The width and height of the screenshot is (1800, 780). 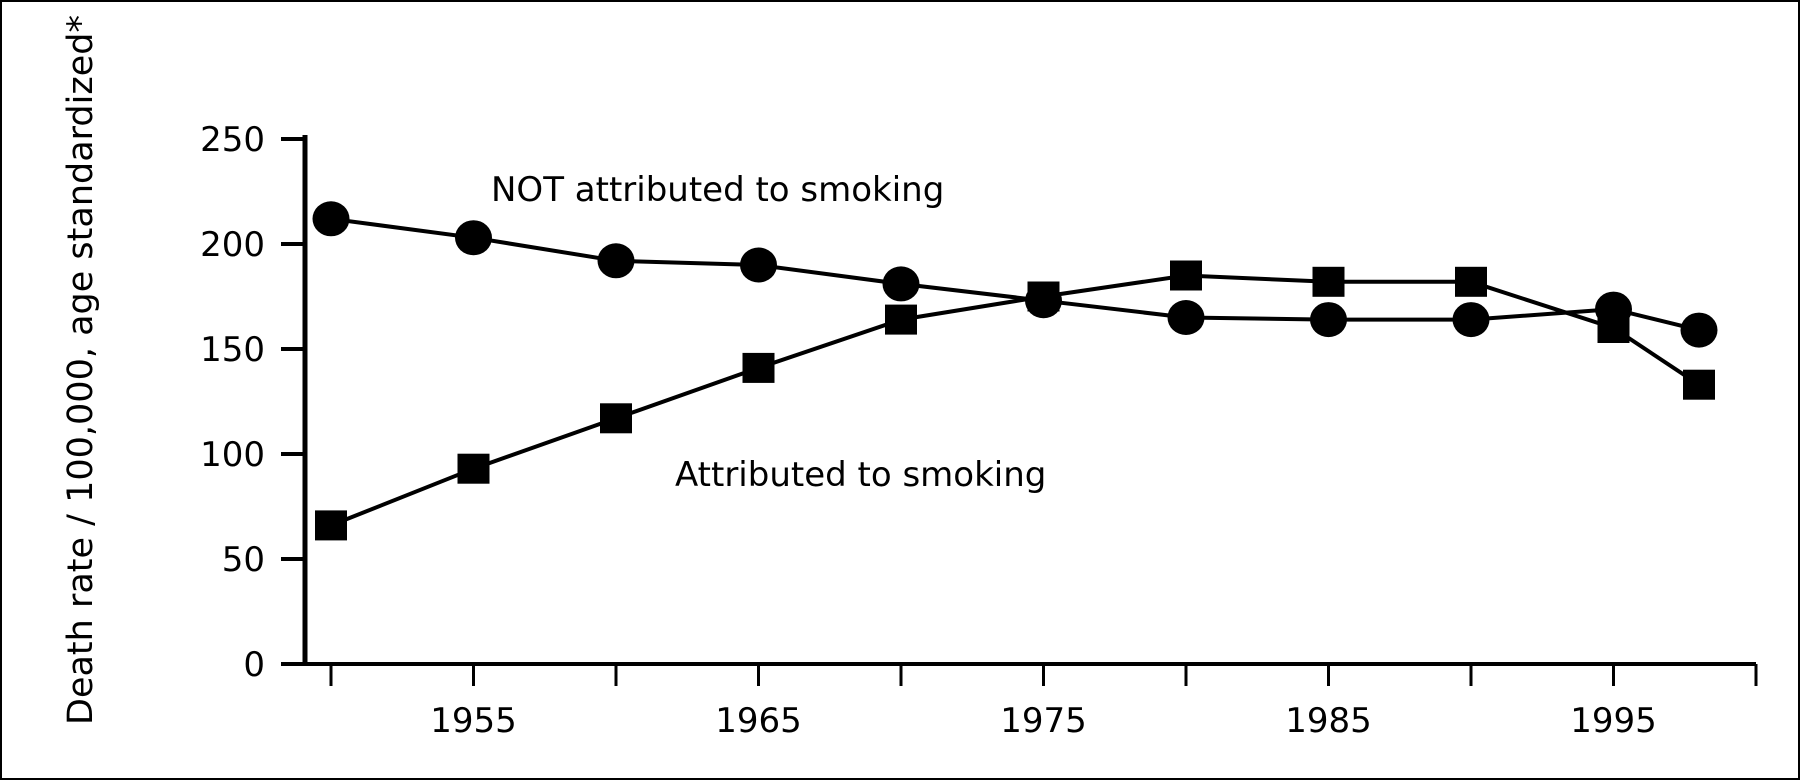 What do you see at coordinates (1043, 721) in the screenshot?
I see `x-tick-label: 1975` at bounding box center [1043, 721].